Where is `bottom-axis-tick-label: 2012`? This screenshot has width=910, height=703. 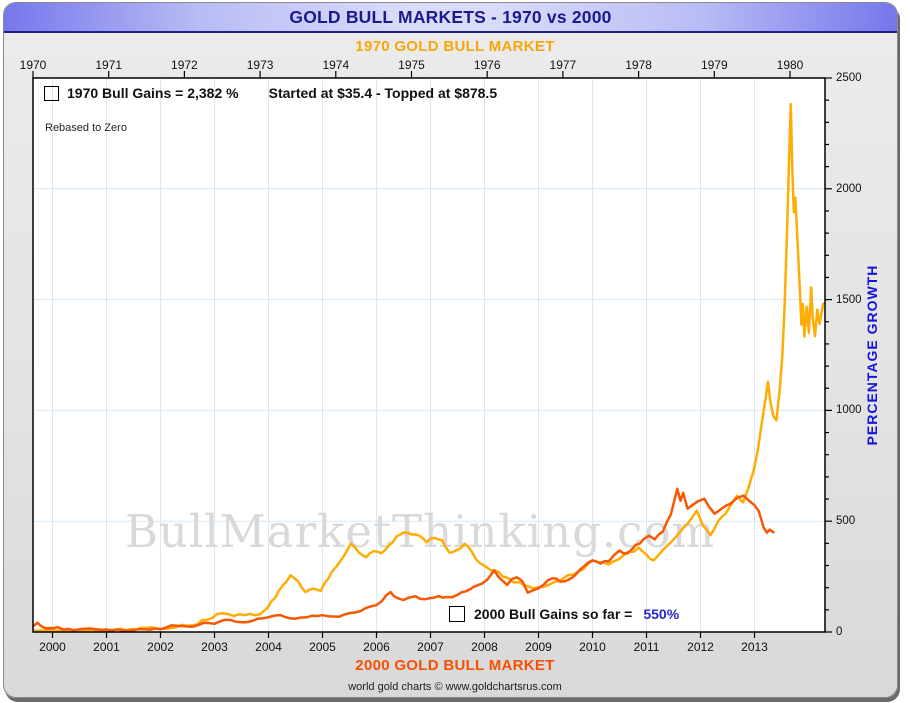
bottom-axis-tick-label: 2012 is located at coordinates (700, 647).